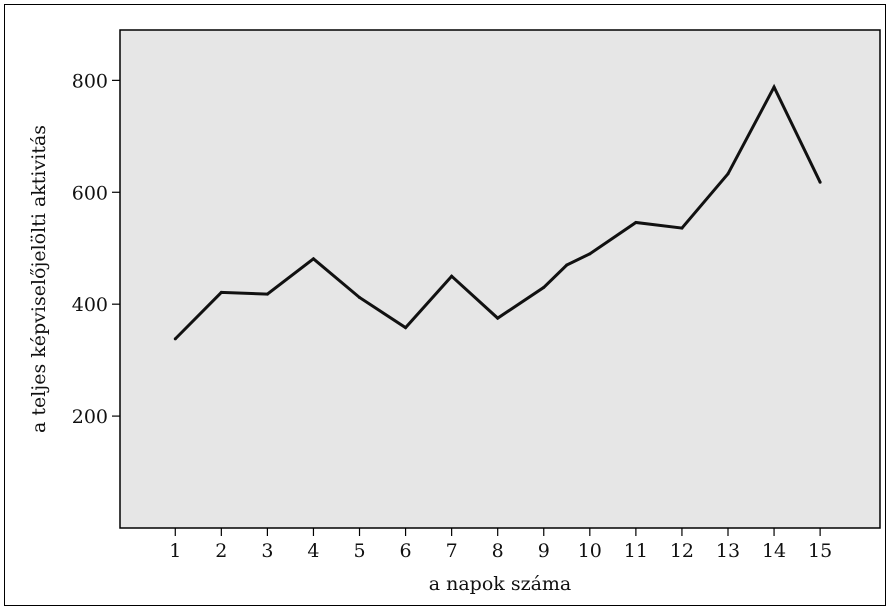  I want to click on x-tick-label: 1, so click(175, 551).